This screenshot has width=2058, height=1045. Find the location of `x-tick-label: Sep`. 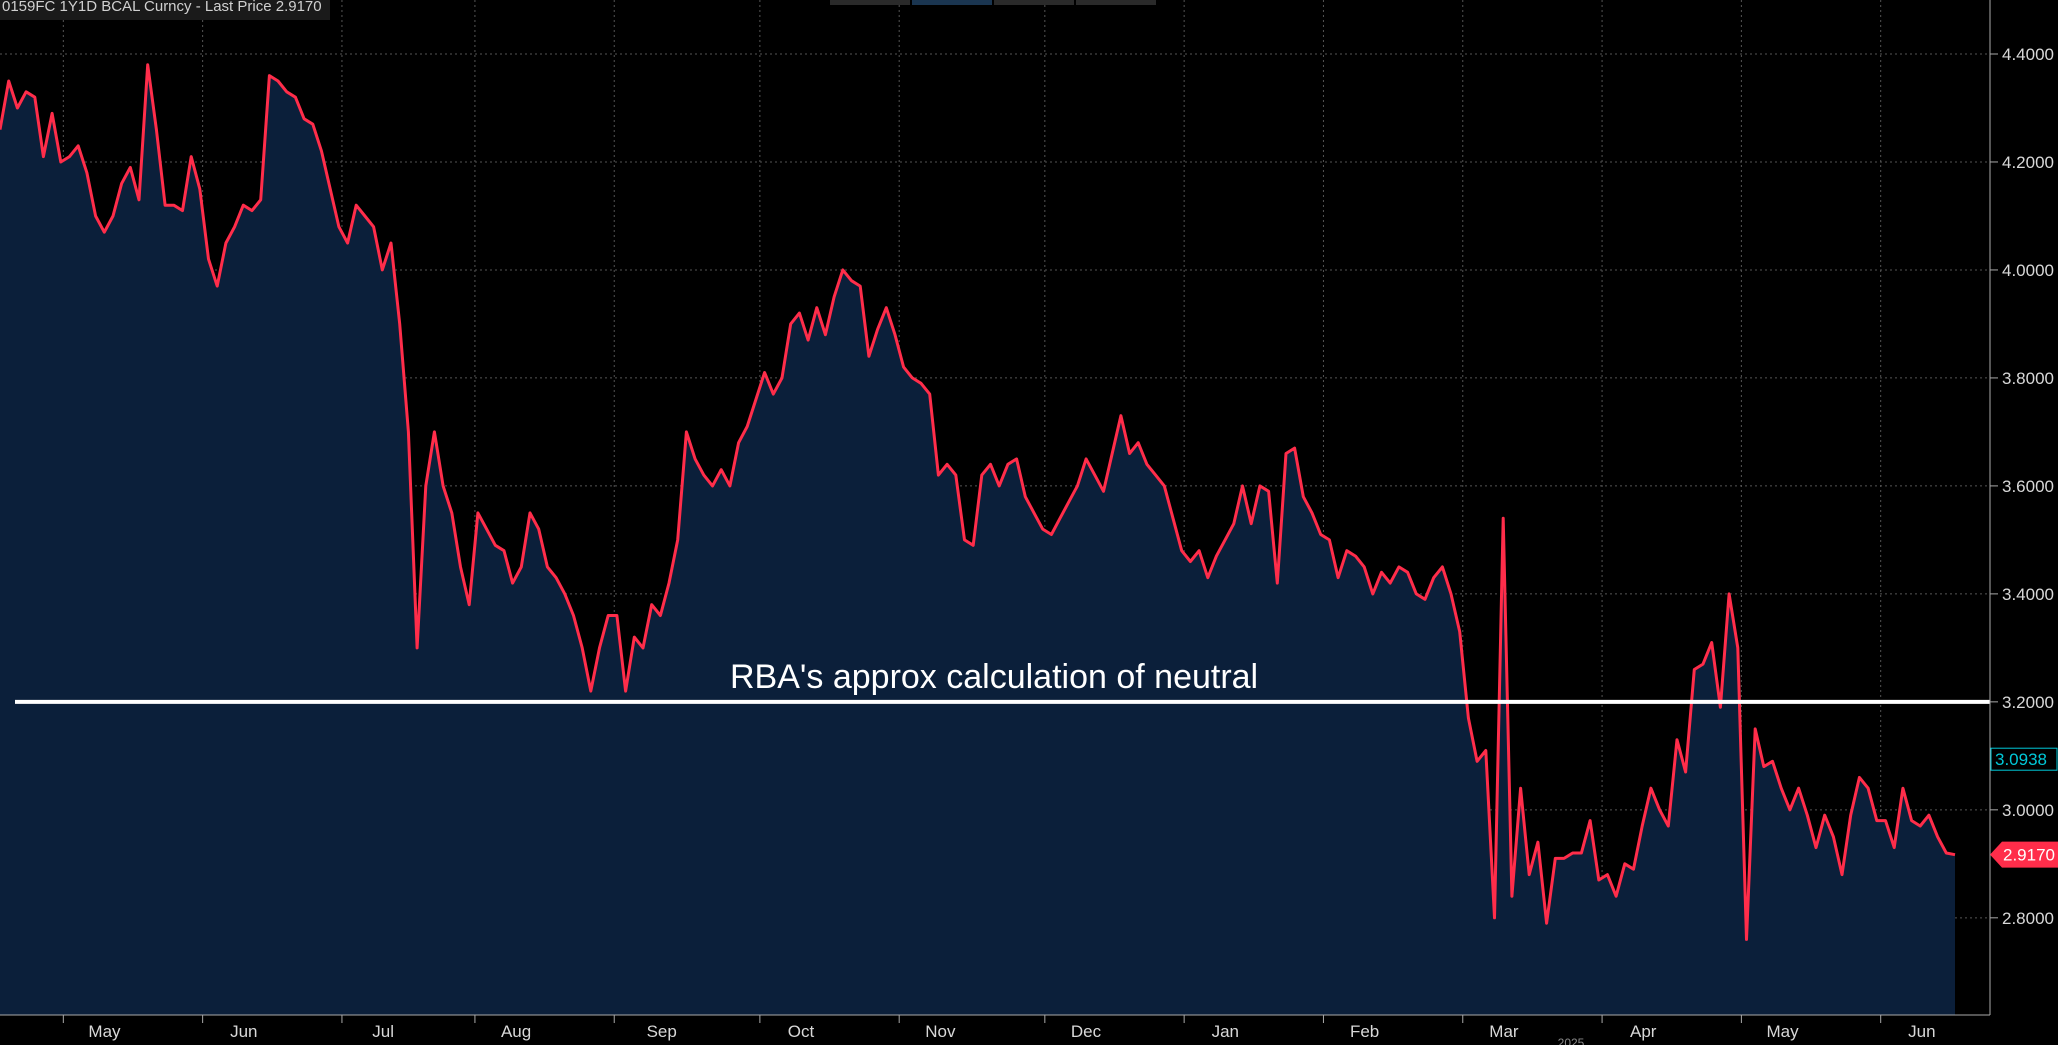

x-tick-label: Sep is located at coordinates (662, 1031).